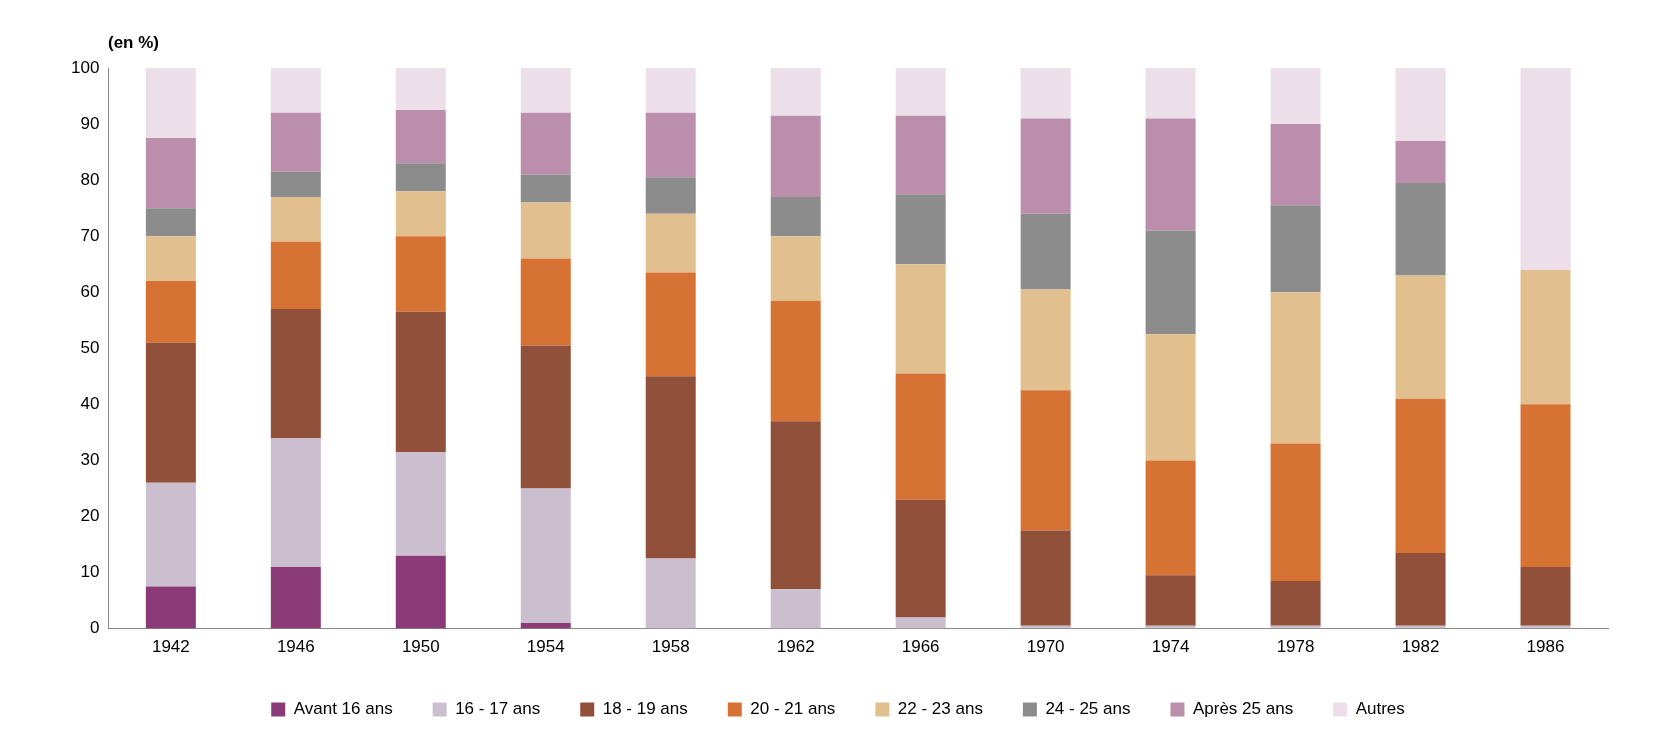  I want to click on x-tick-label: 1986, so click(1545, 647).